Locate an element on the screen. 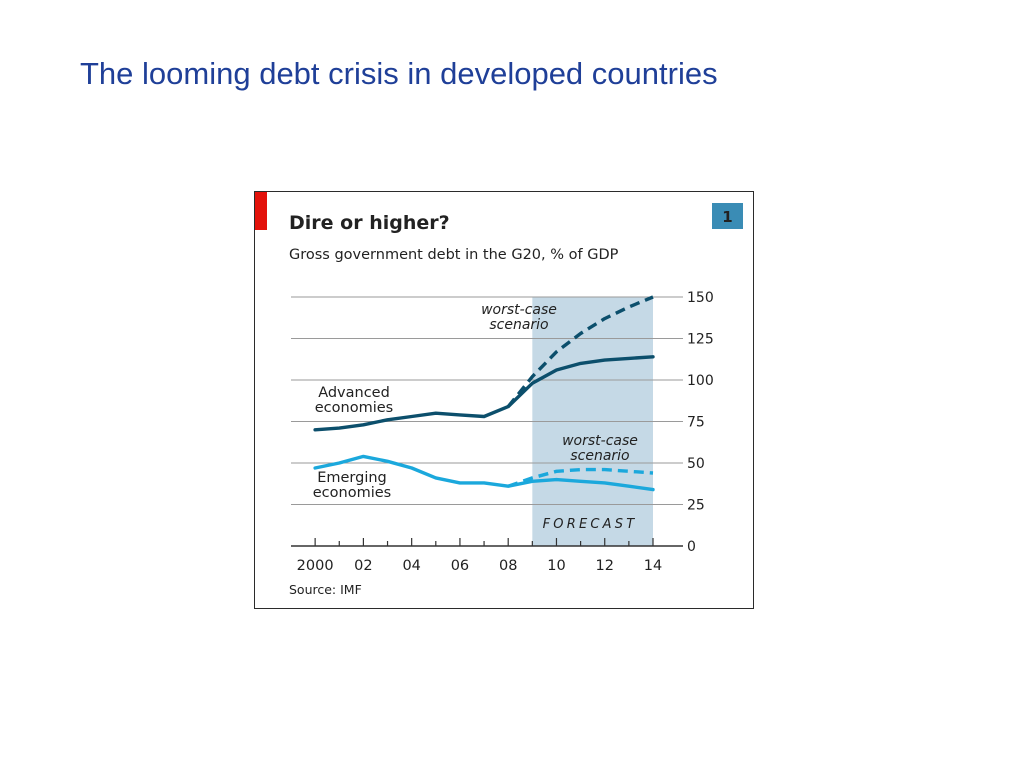  x-tick-label: 2000 is located at coordinates (315, 566).